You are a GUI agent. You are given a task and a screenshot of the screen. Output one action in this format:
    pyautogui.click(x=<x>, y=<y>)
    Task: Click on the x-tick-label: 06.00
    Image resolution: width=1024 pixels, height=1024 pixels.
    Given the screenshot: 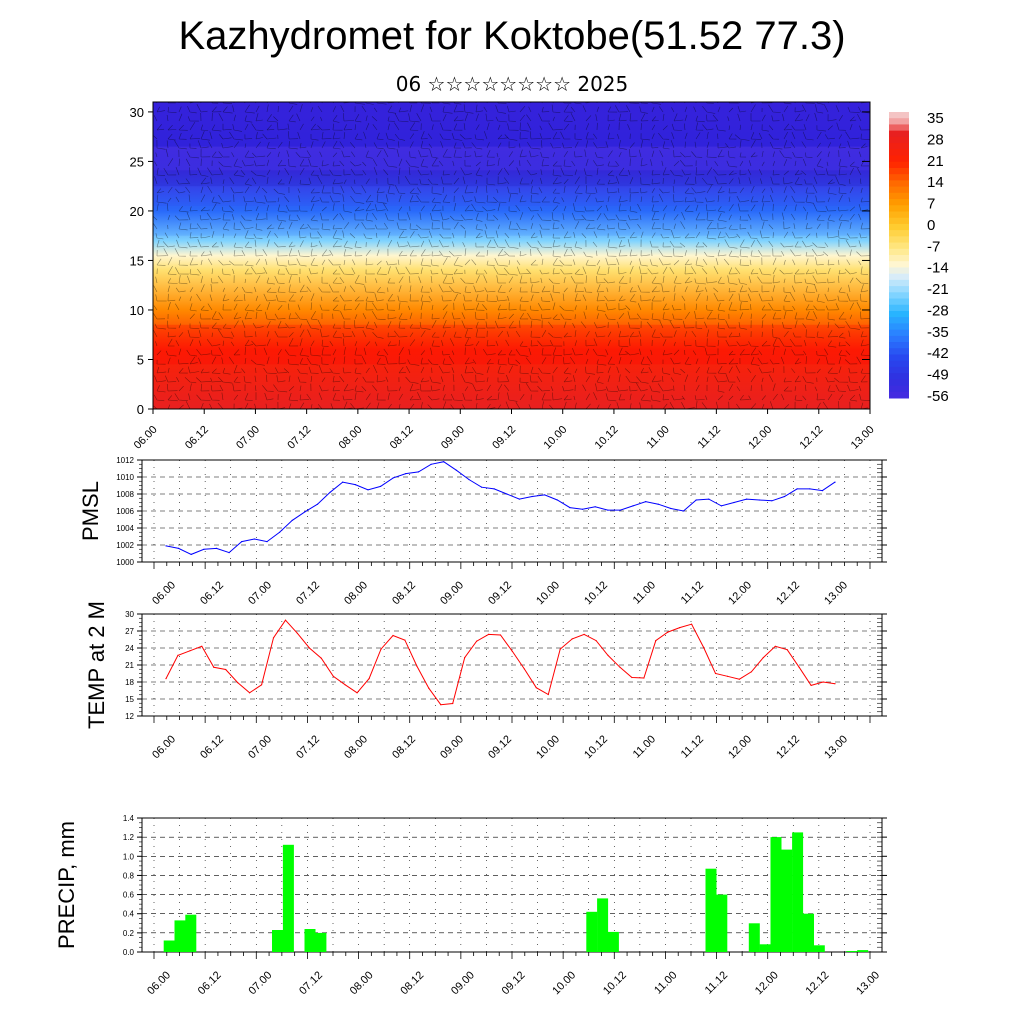 What is the action you would take?
    pyautogui.click(x=164, y=747)
    